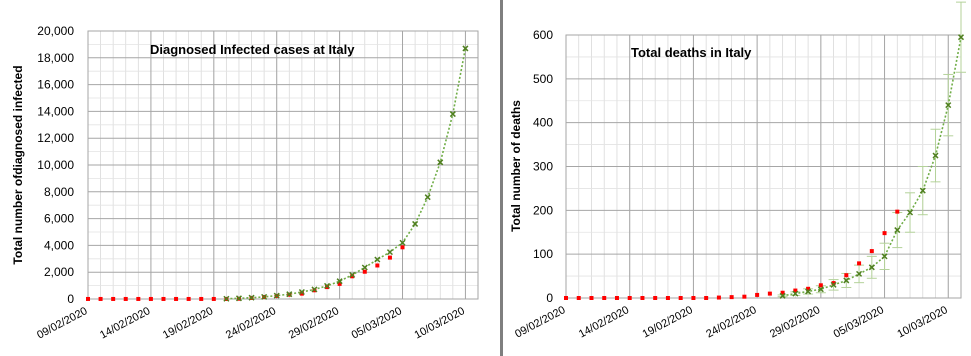 The height and width of the screenshot is (356, 971). I want to click on panel-divider, so click(501, 178).